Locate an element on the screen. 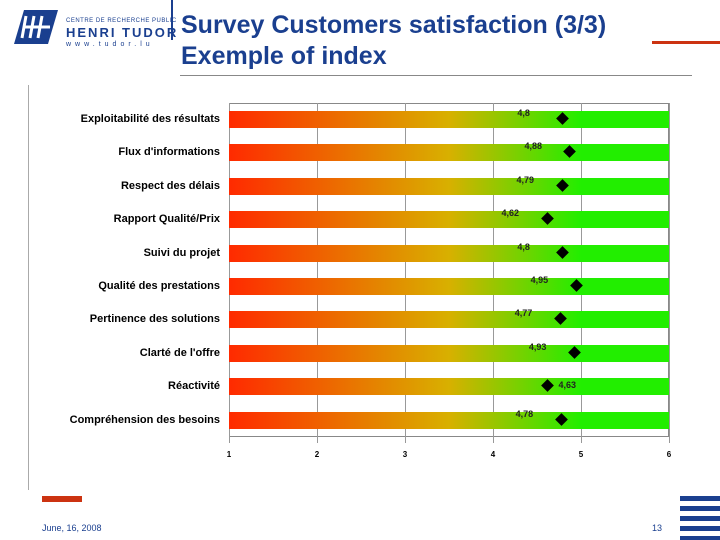 This screenshot has width=720, height=540. logo-text: HENRI TUDOR is located at coordinates (122, 32).